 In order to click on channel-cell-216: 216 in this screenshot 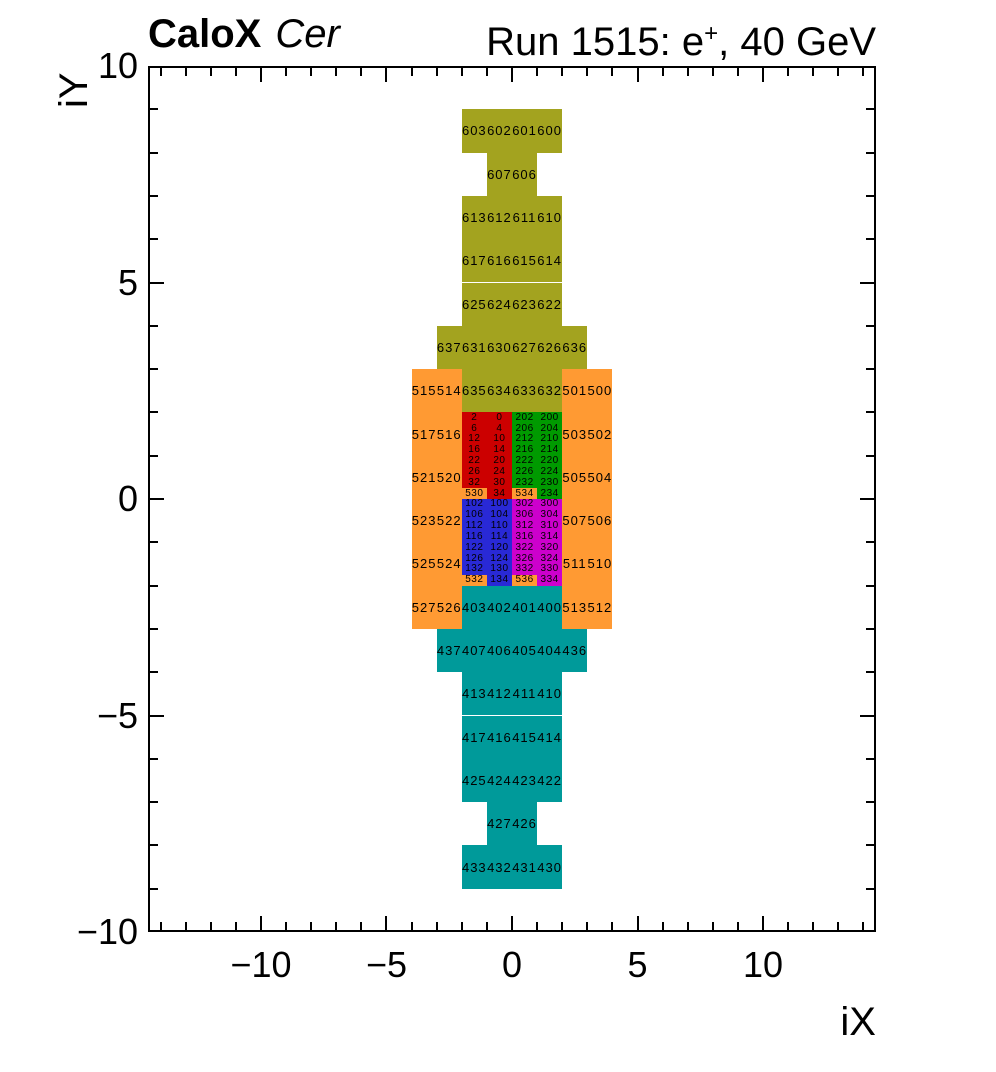, I will do `click(525, 450)`.